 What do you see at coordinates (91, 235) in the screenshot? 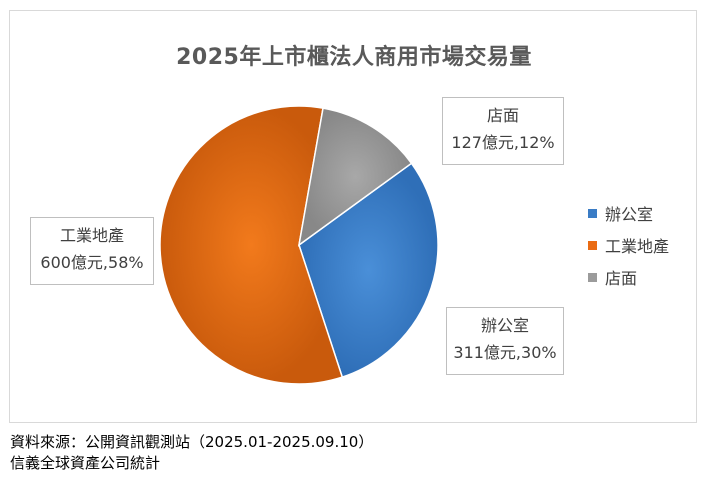
I see `data-label-name: 工業地產` at bounding box center [91, 235].